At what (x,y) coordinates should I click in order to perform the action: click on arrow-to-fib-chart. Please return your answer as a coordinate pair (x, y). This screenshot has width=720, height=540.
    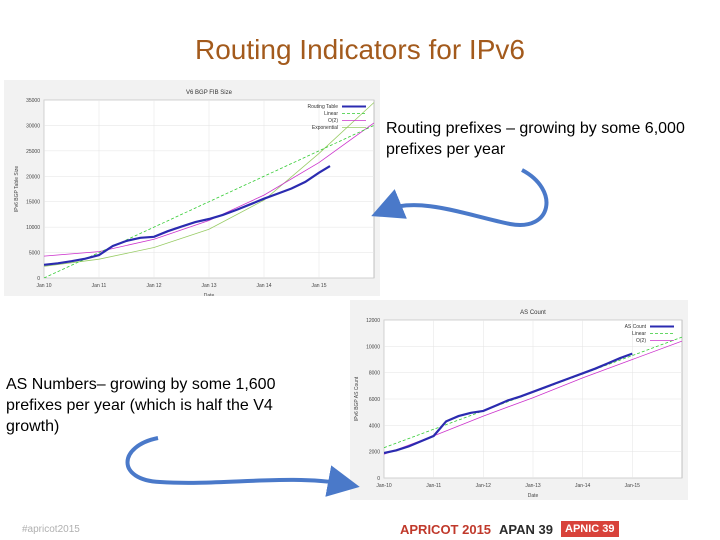
    Looking at the image, I should click on (460, 197).